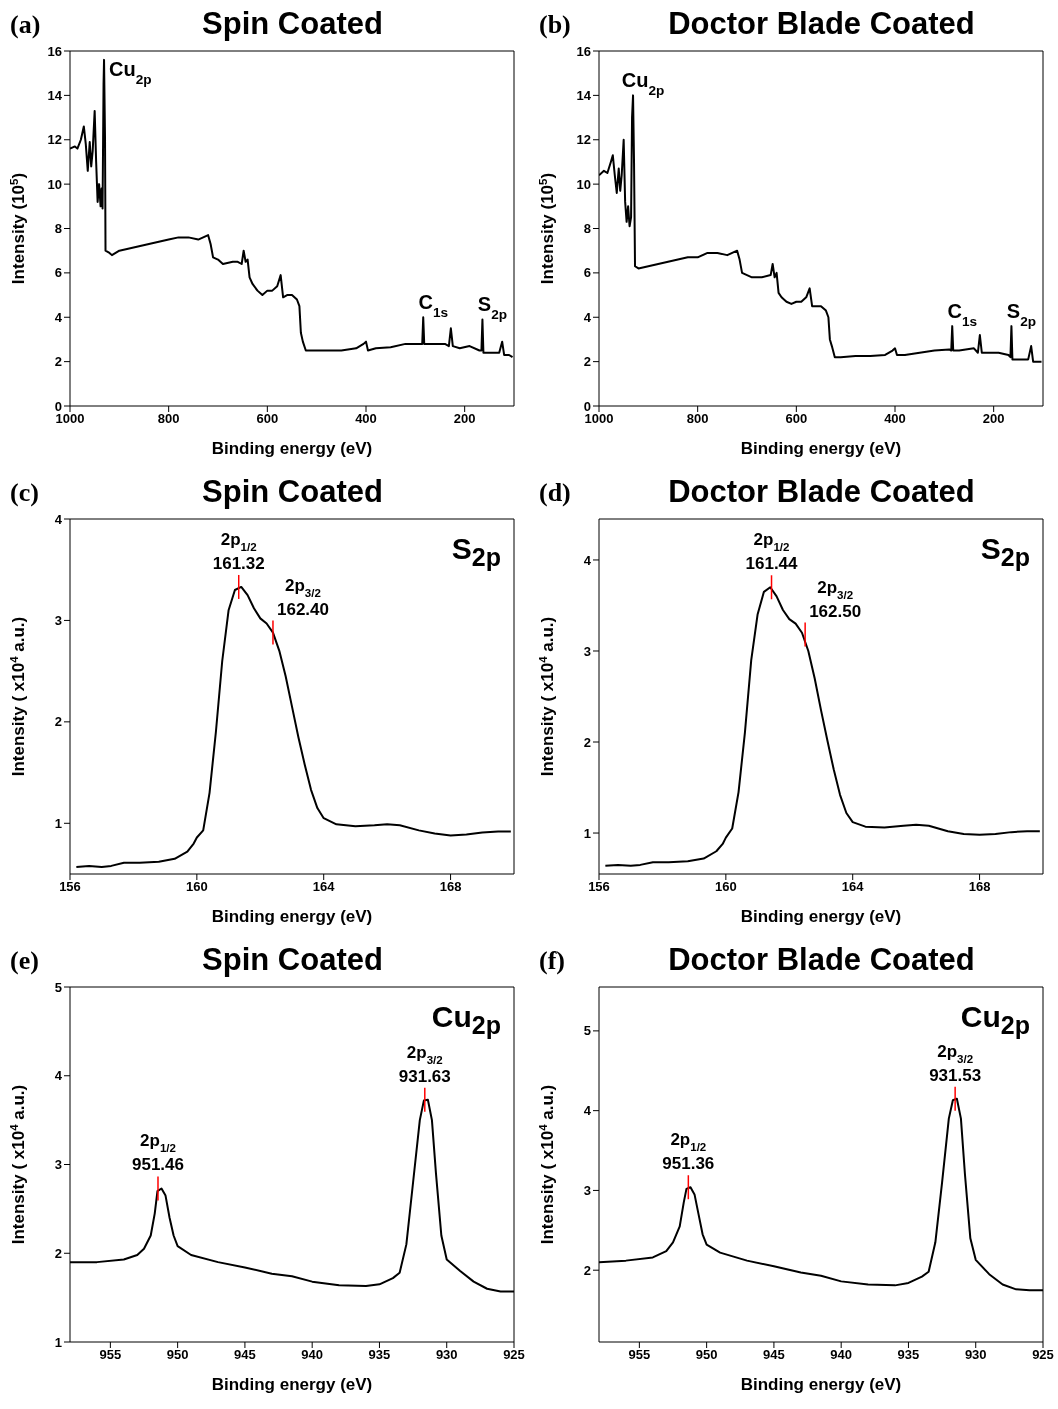 Image resolution: width=1058 pixels, height=1409 pixels. Describe the element at coordinates (24, 961) in the screenshot. I see `text: (e)` at that location.